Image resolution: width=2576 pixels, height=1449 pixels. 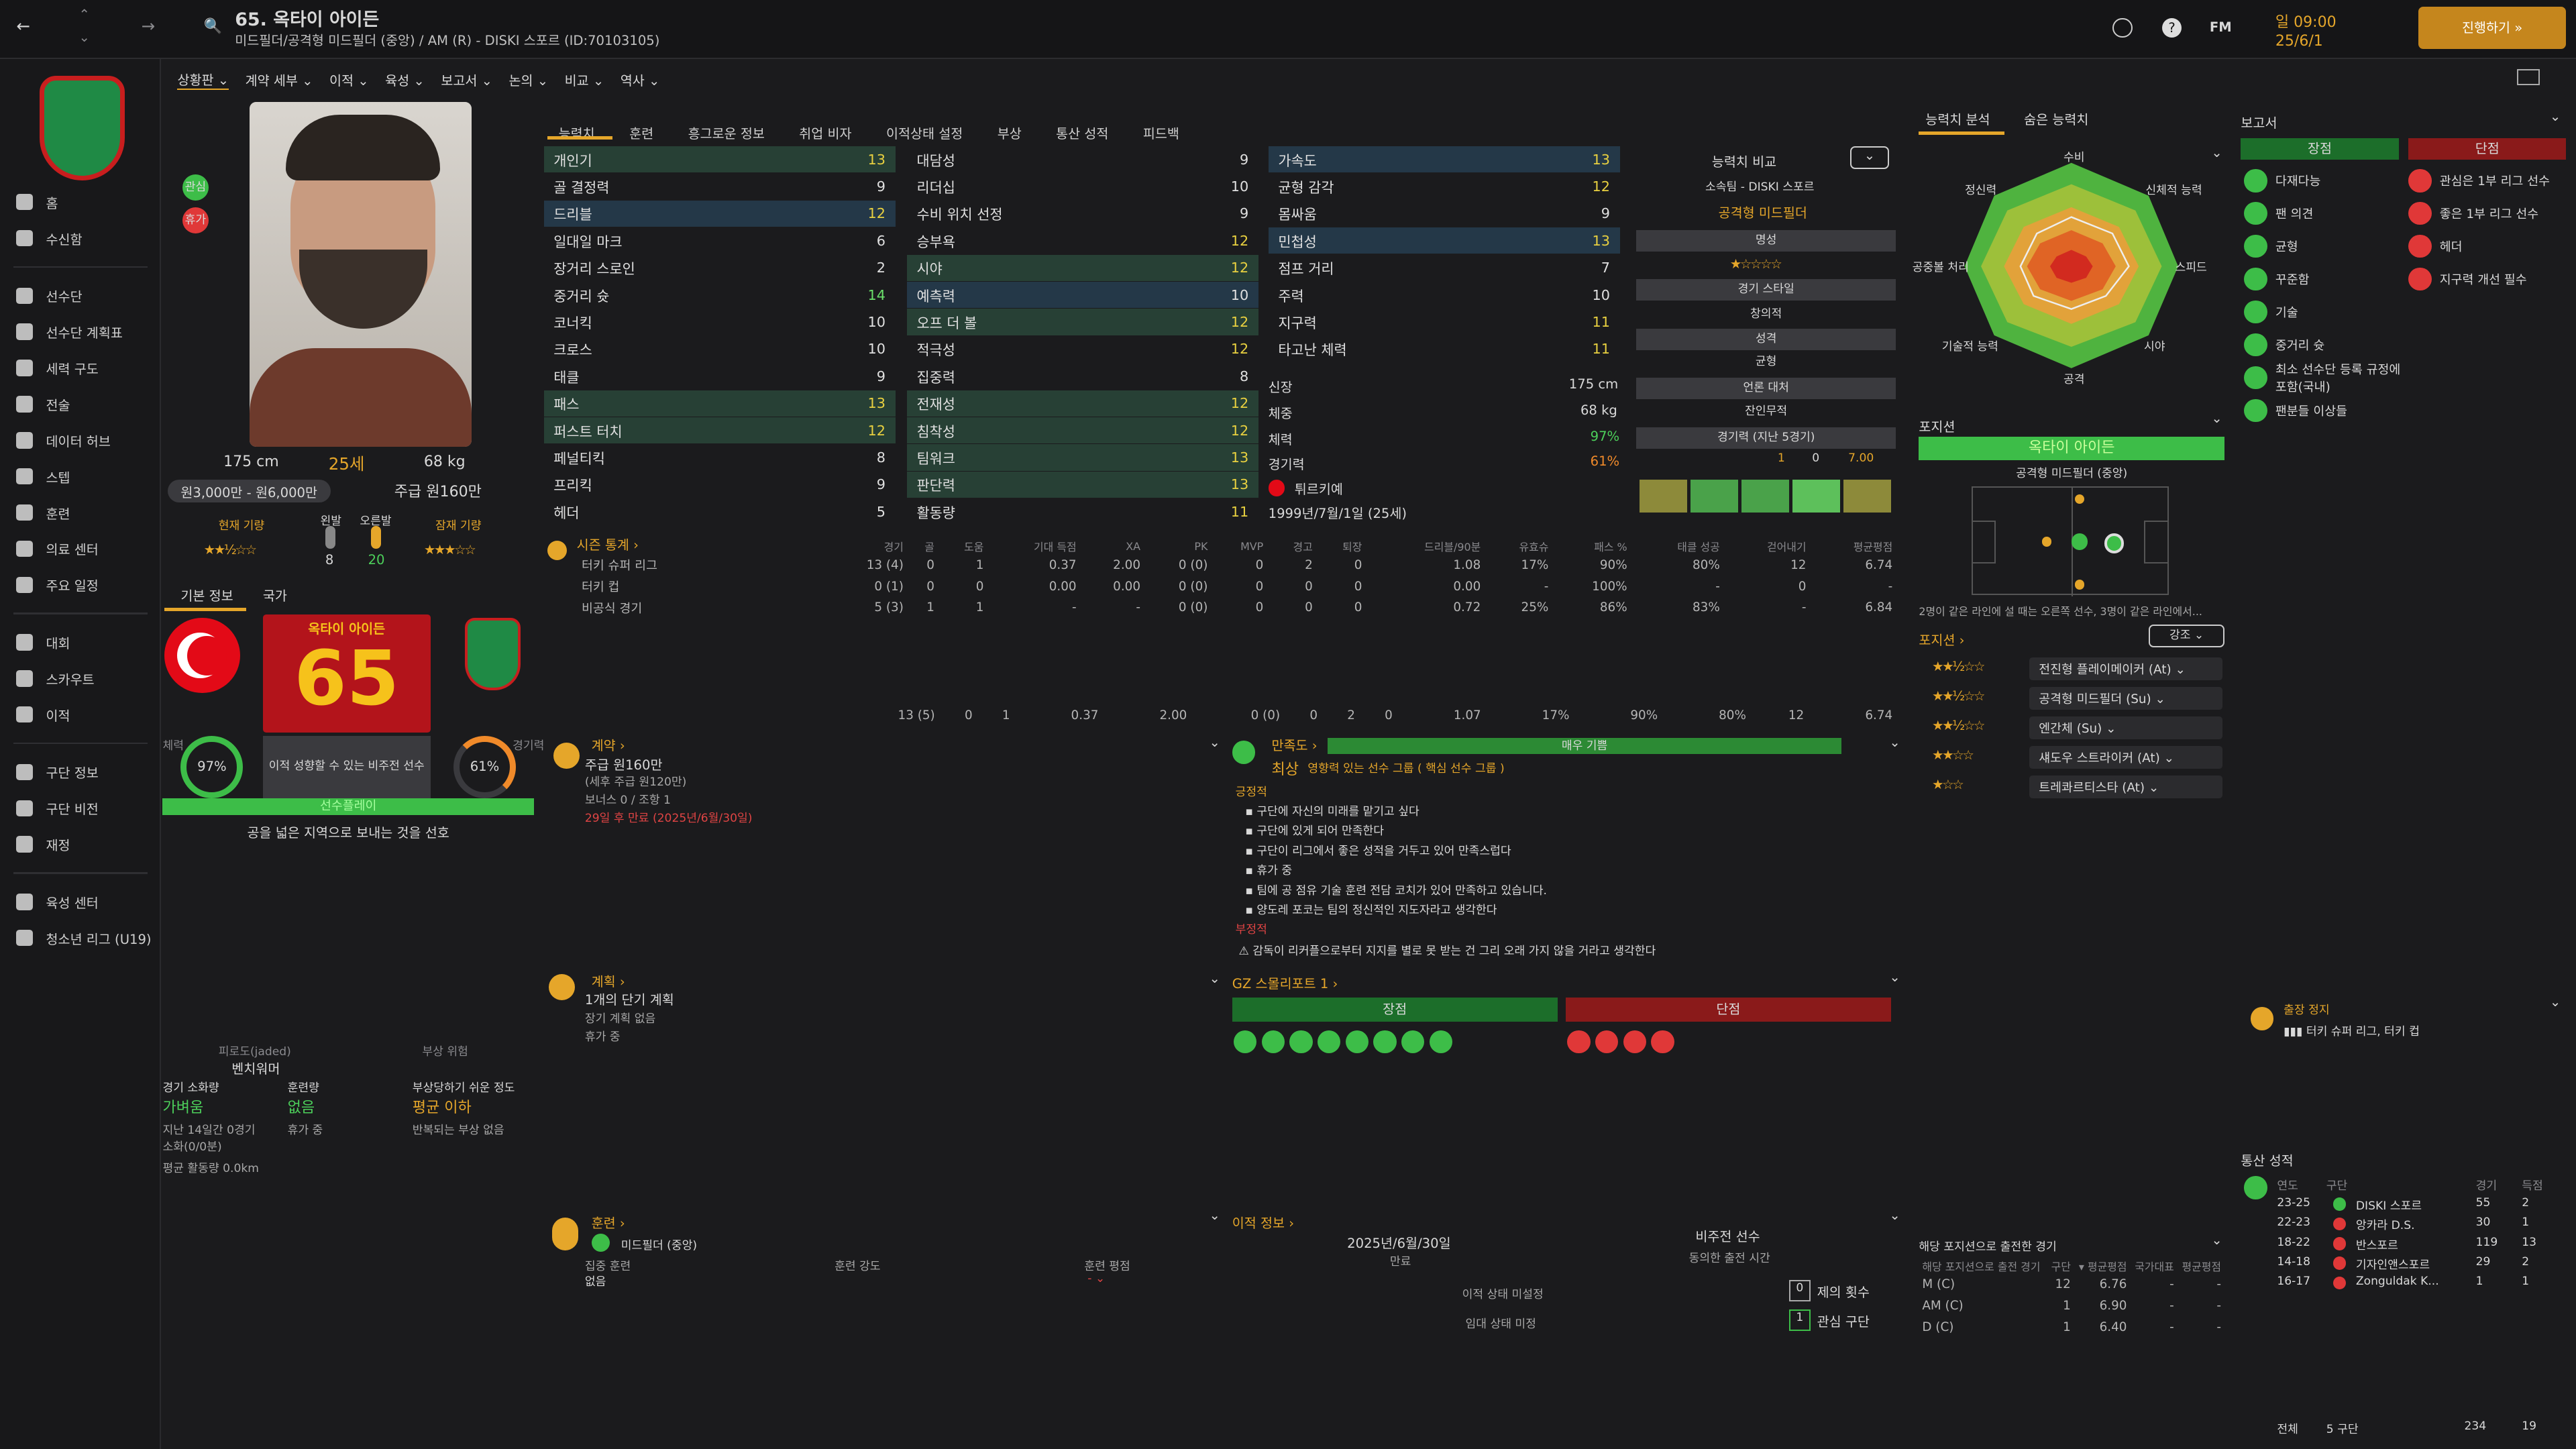 What do you see at coordinates (1009, 134) in the screenshot?
I see `tab-5: 부상` at bounding box center [1009, 134].